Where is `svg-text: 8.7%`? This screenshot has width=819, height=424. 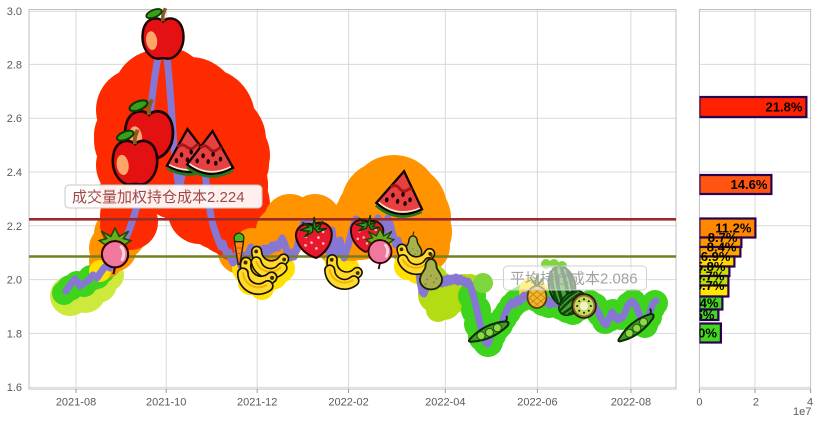 svg-text: 8.7% is located at coordinates (723, 237).